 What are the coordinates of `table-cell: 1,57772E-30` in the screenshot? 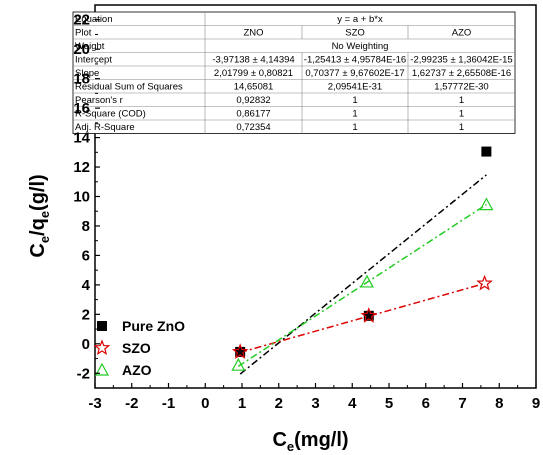 It's located at (461, 87).